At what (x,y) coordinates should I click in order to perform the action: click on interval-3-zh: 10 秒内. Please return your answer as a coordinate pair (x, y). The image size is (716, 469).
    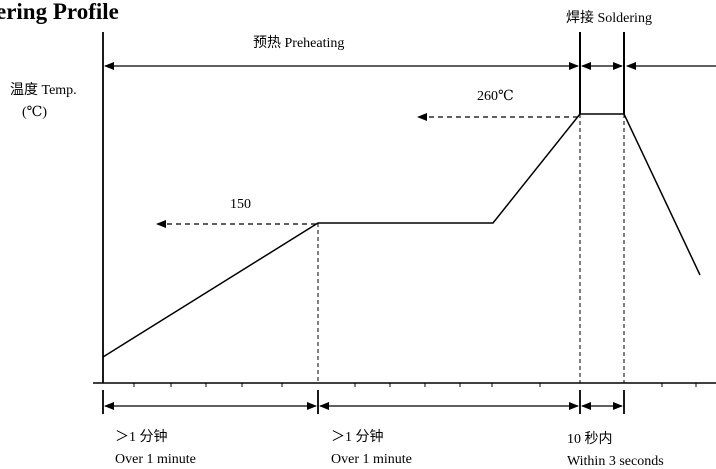
    Looking at the image, I should click on (590, 439).